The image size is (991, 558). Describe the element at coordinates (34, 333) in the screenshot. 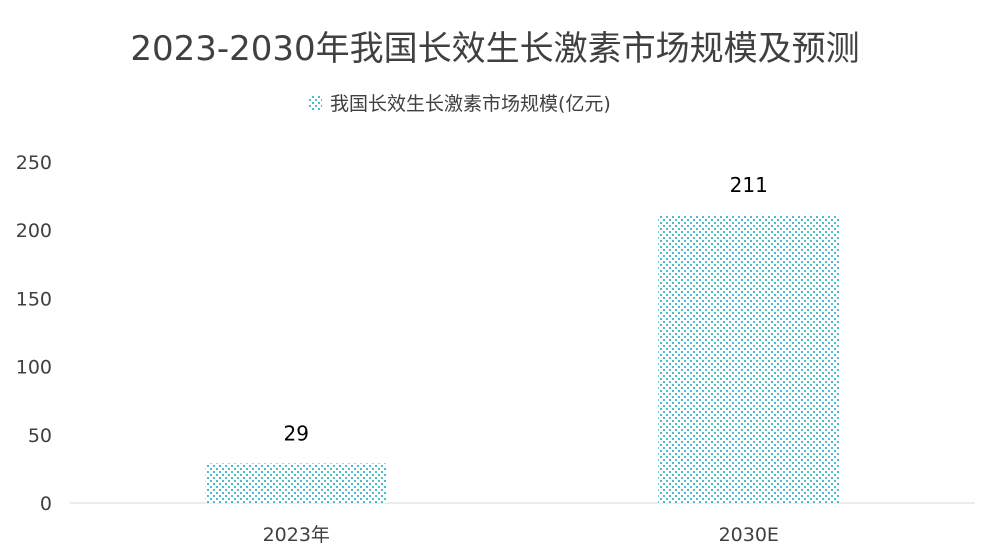

I see `y-axis-ticks: 0 50 100 150 200 250` at that location.